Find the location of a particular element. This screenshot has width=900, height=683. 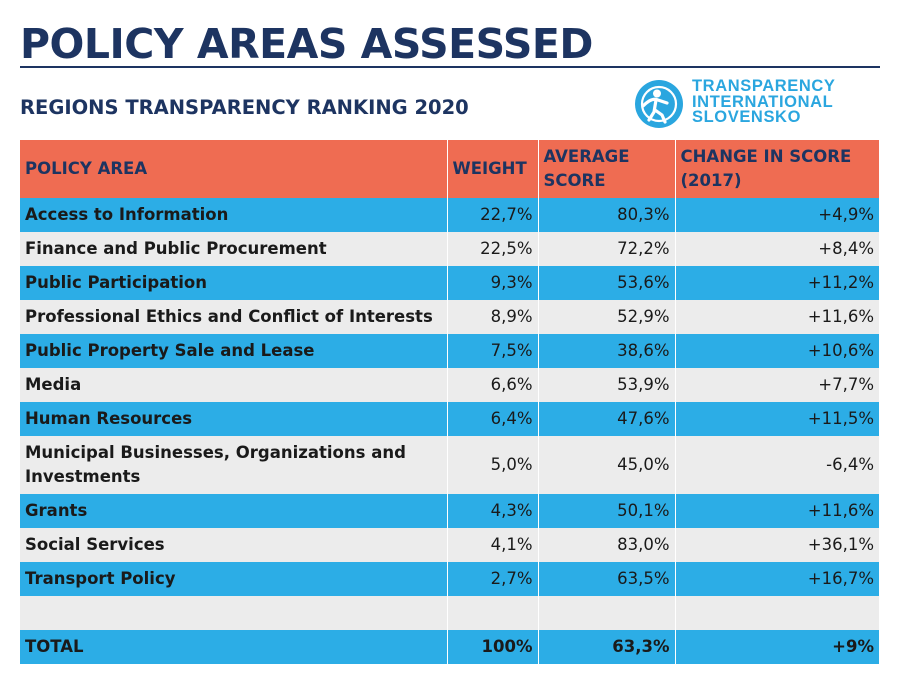

total-weight-cell: 100% is located at coordinates (493, 647).